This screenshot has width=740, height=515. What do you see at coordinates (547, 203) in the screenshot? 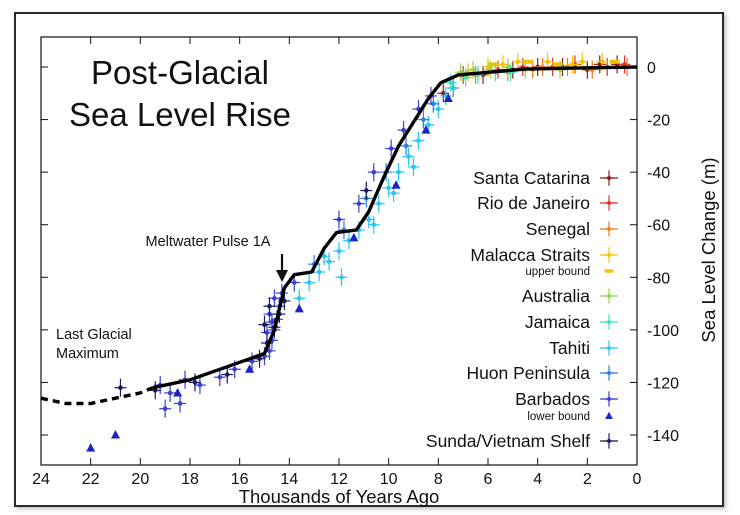
I see `legend-entry: Rio de Janeiro` at bounding box center [547, 203].